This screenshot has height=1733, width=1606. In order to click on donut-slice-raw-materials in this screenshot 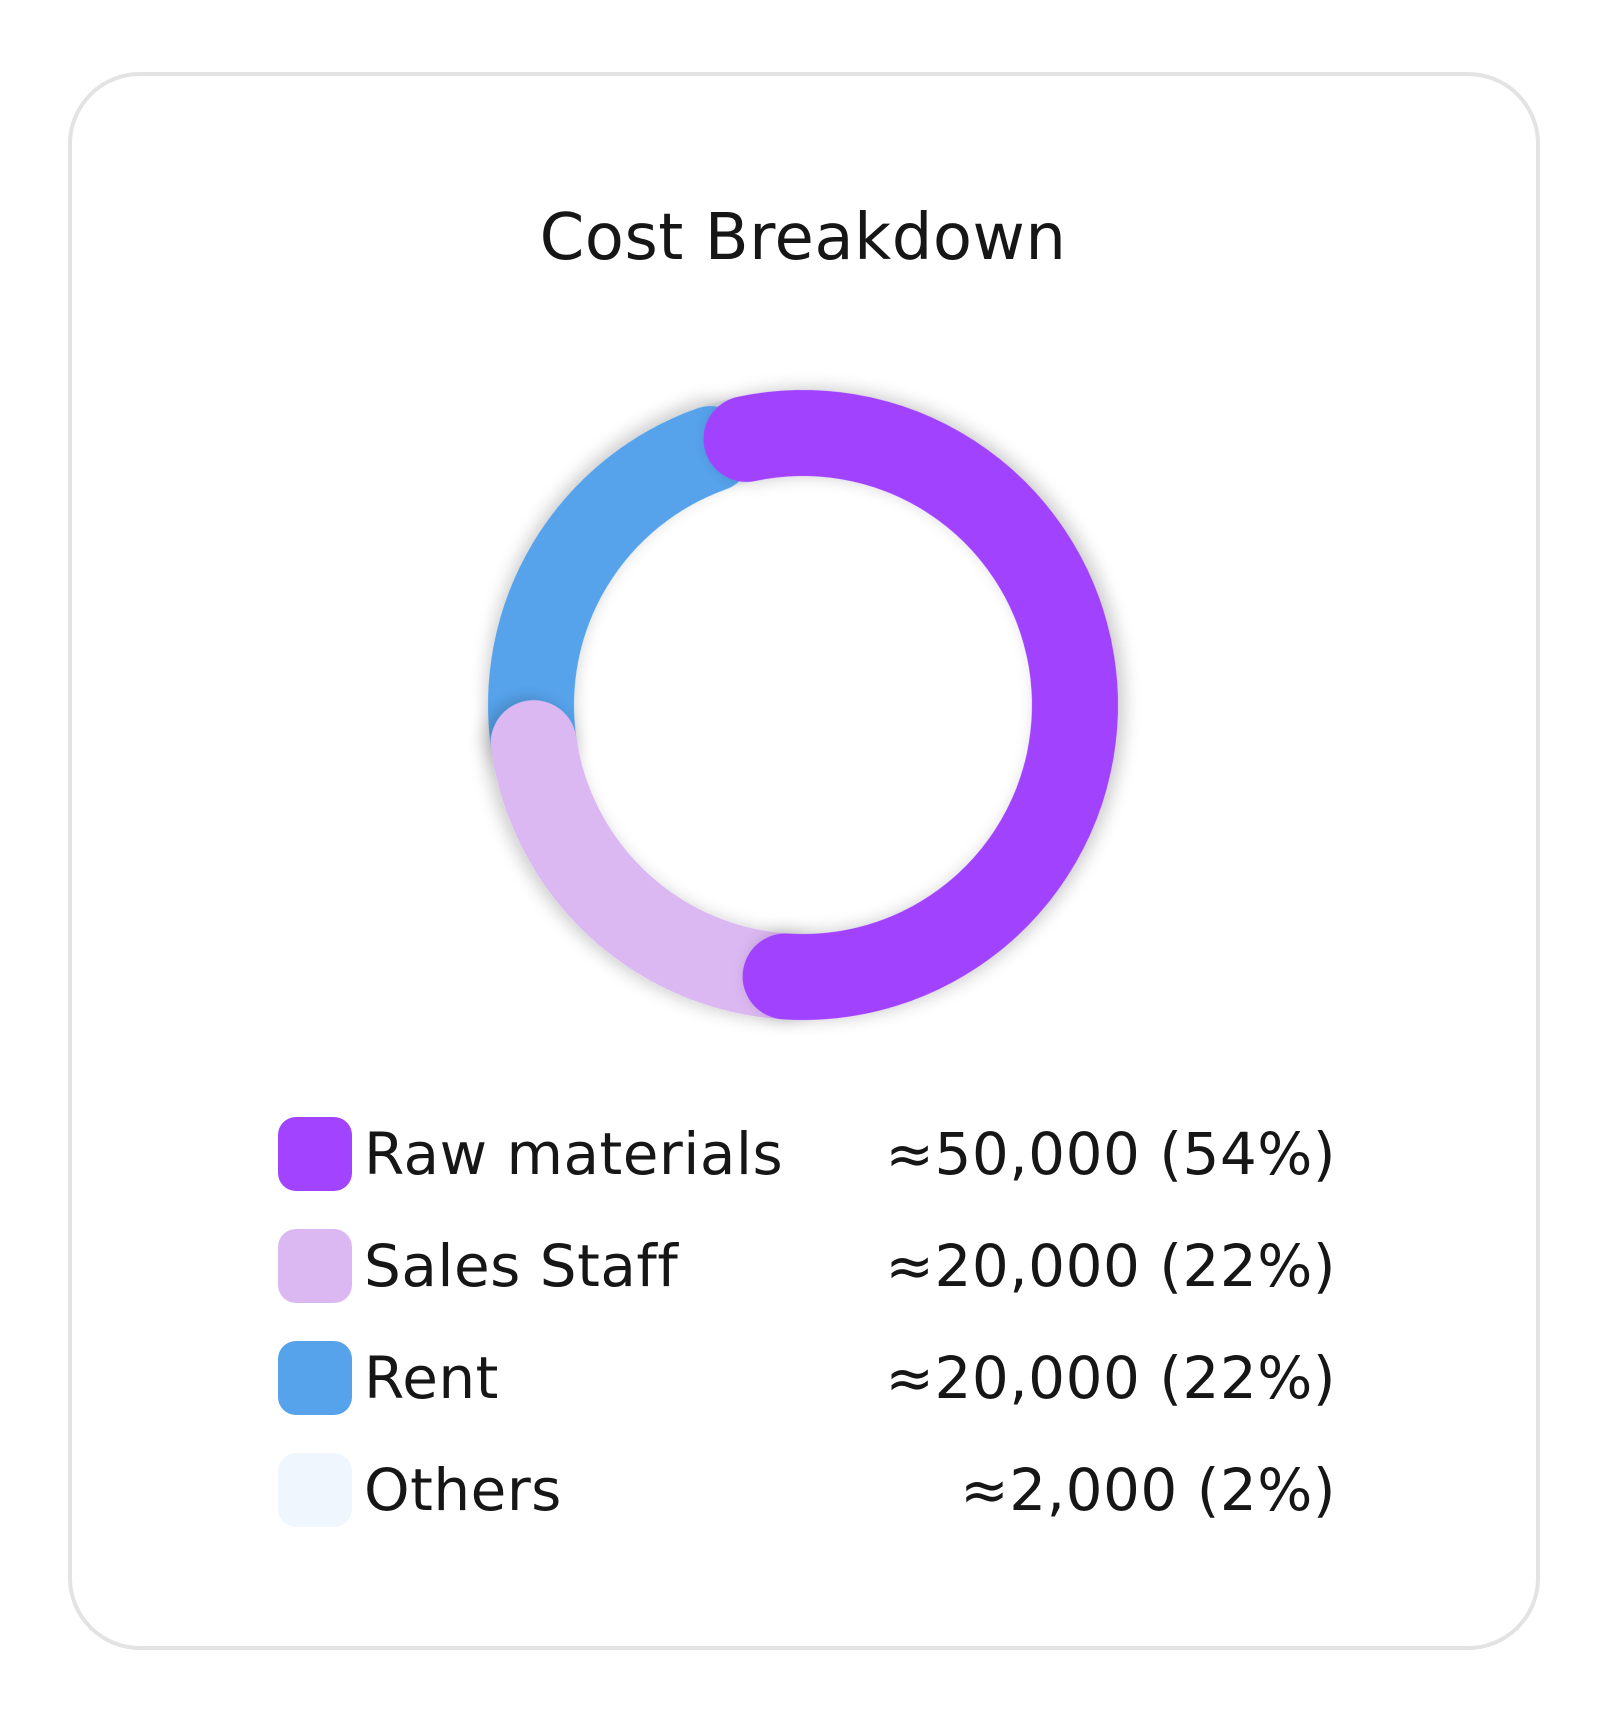, I will do `click(802, 704)`.